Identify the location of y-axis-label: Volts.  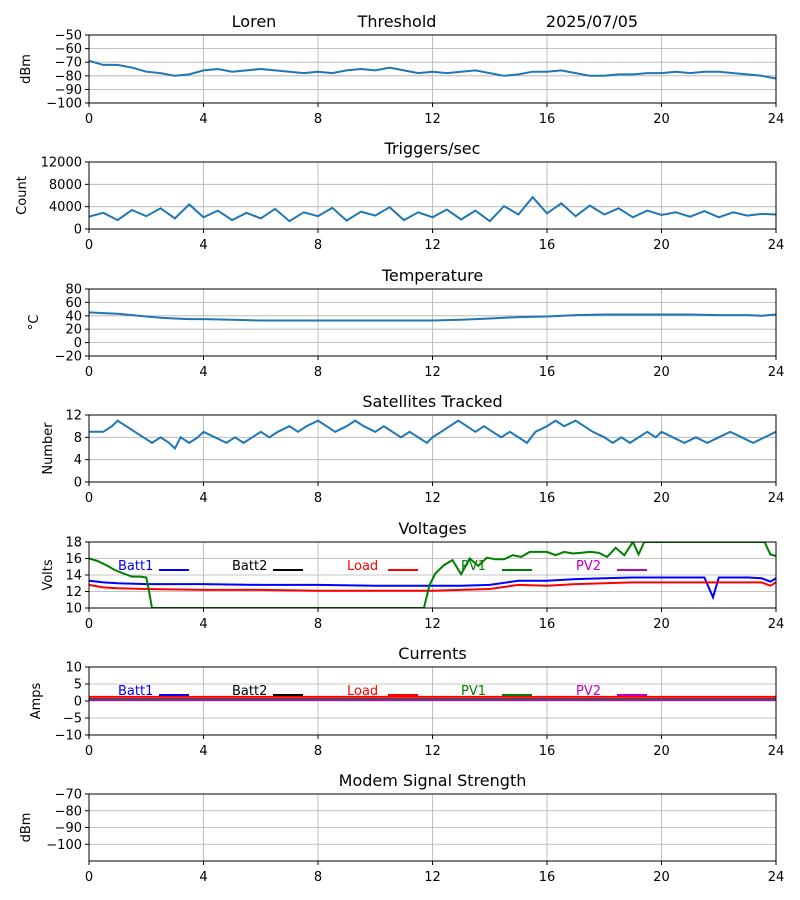
(48, 575).